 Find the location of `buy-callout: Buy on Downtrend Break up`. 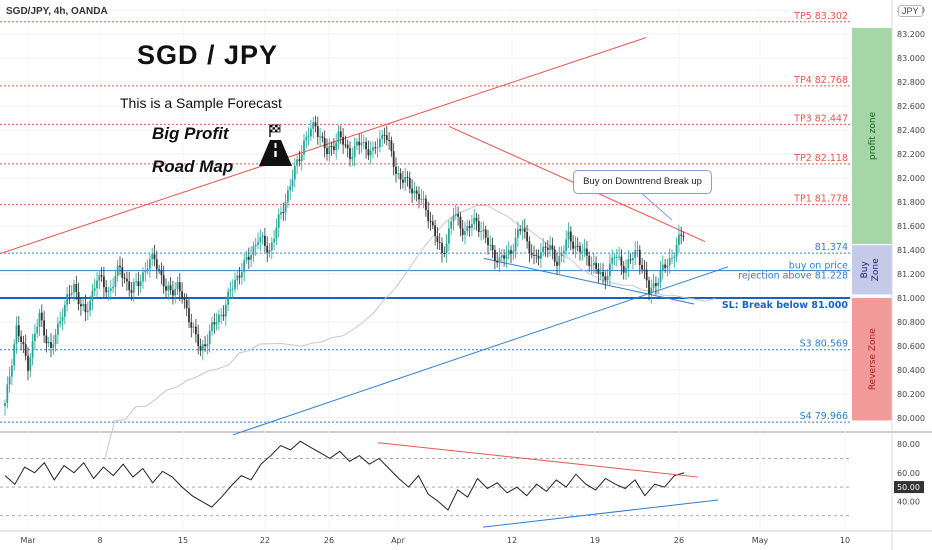

buy-callout: Buy on Downtrend Break up is located at coordinates (642, 182).